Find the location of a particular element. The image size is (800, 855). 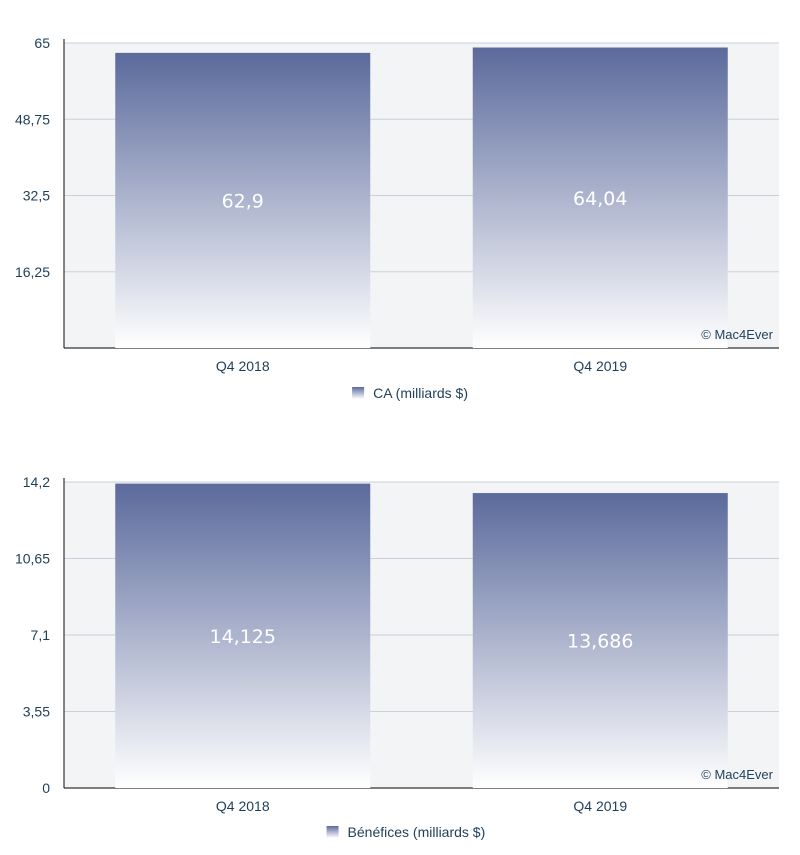

y-tick-label: 3,55 is located at coordinates (36, 712).